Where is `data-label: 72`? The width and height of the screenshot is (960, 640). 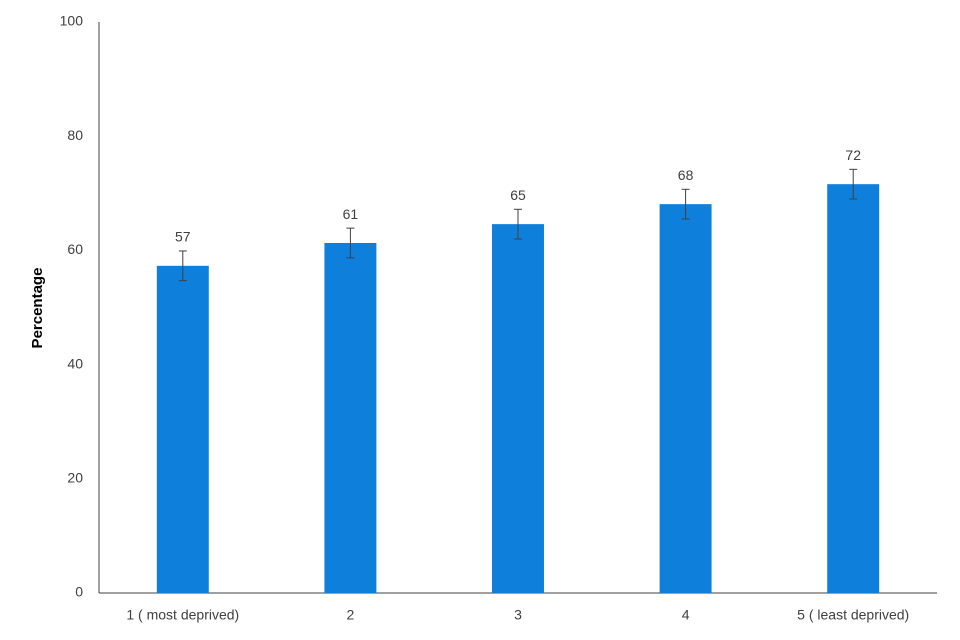
data-label: 72 is located at coordinates (853, 155).